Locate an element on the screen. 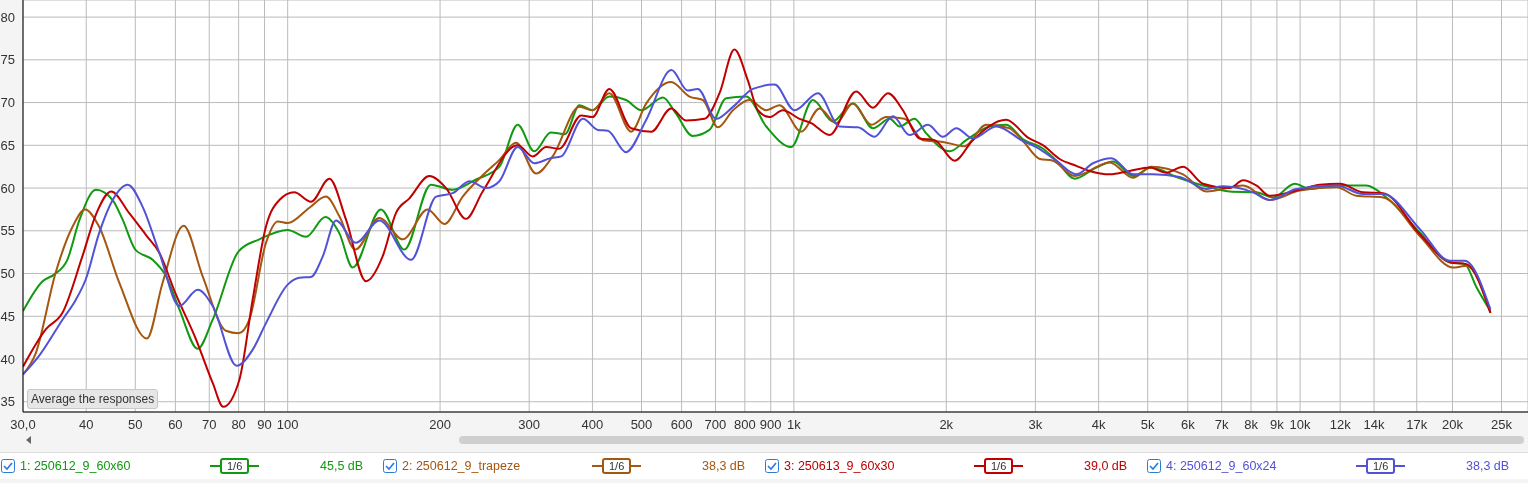 The height and width of the screenshot is (483, 1528). x-tick-label: 100 is located at coordinates (287, 425).